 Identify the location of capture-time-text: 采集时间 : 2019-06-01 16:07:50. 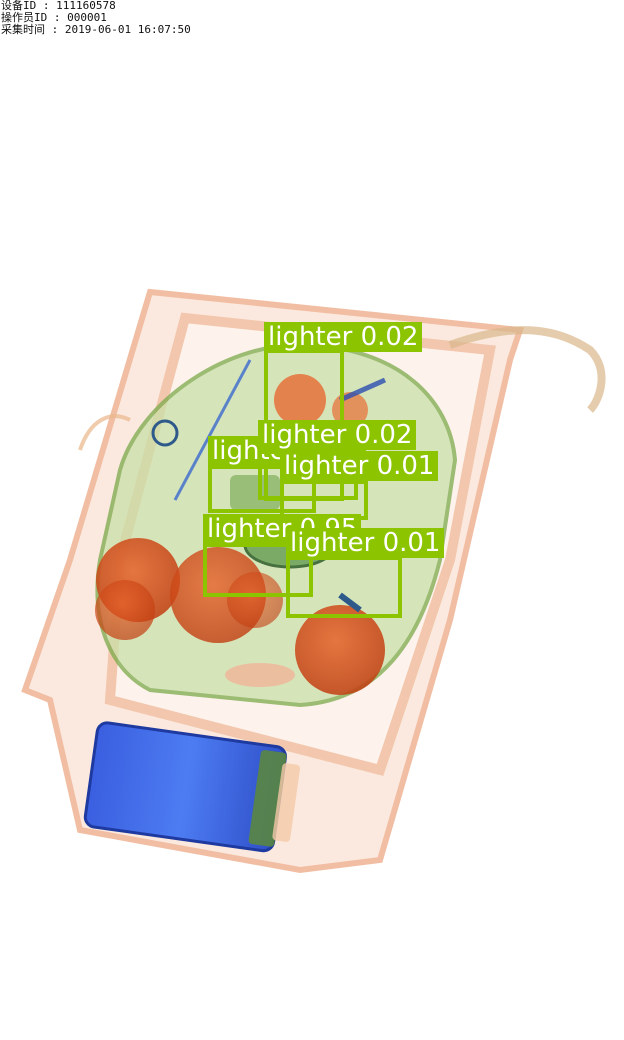
(96, 29).